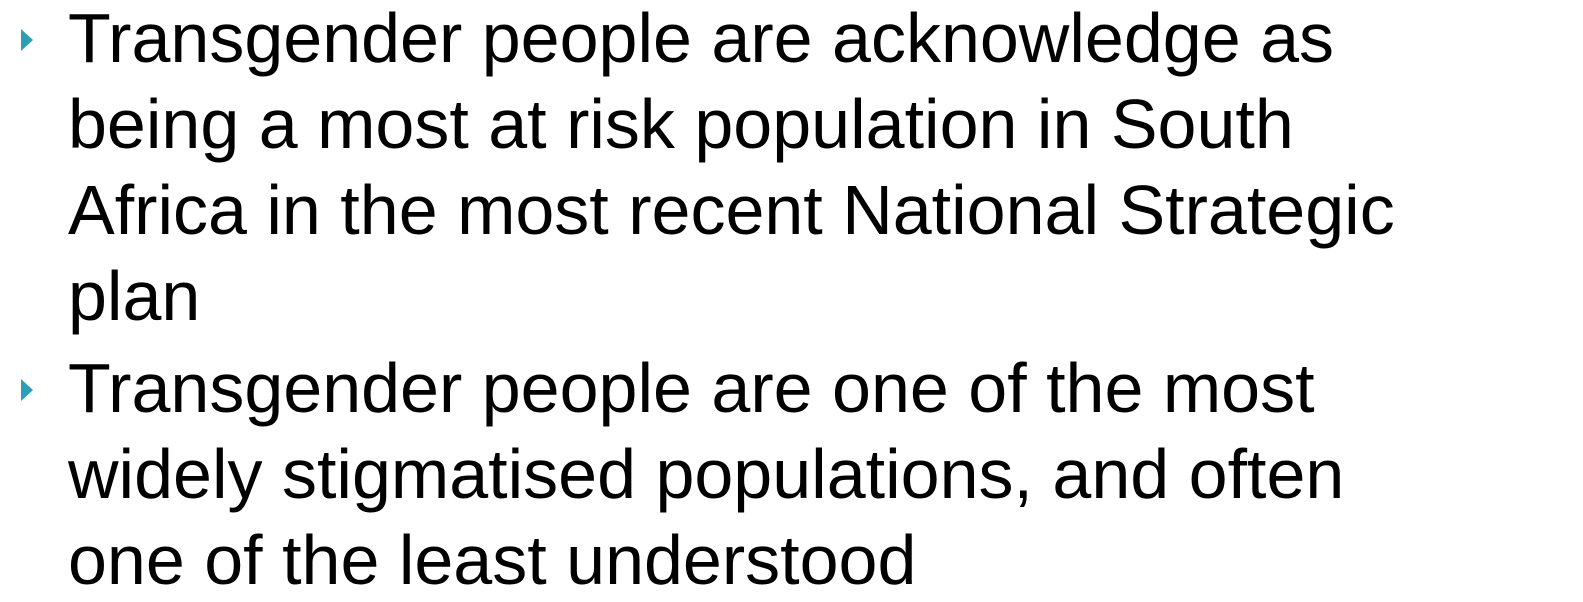  I want to click on bullet-text-line: plan, so click(134, 296).